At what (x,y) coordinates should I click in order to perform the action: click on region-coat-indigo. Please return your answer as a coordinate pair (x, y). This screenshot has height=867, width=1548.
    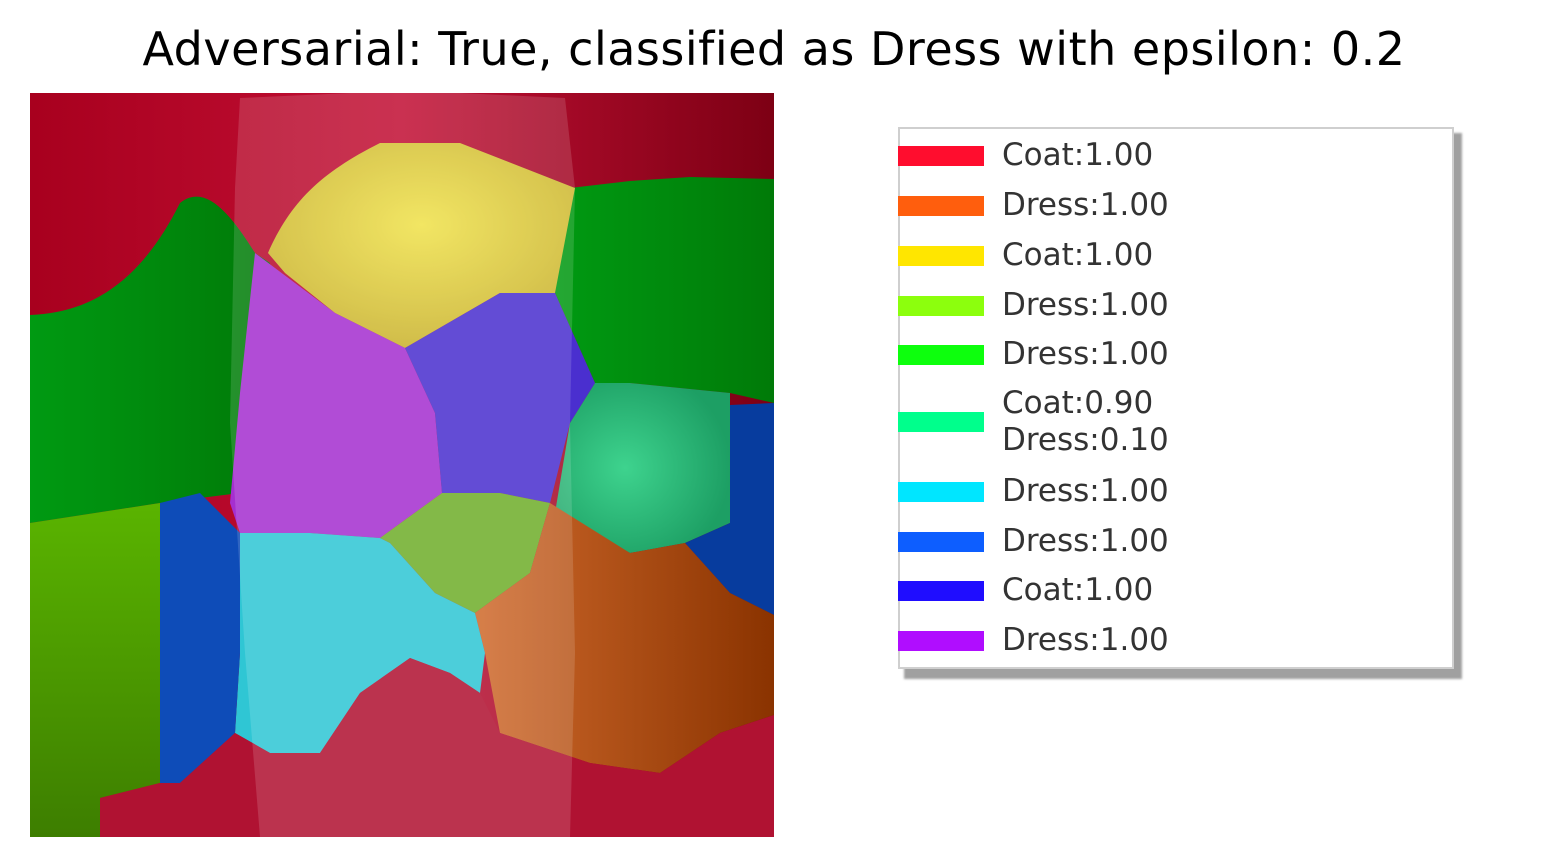
    Looking at the image, I should click on (500, 398).